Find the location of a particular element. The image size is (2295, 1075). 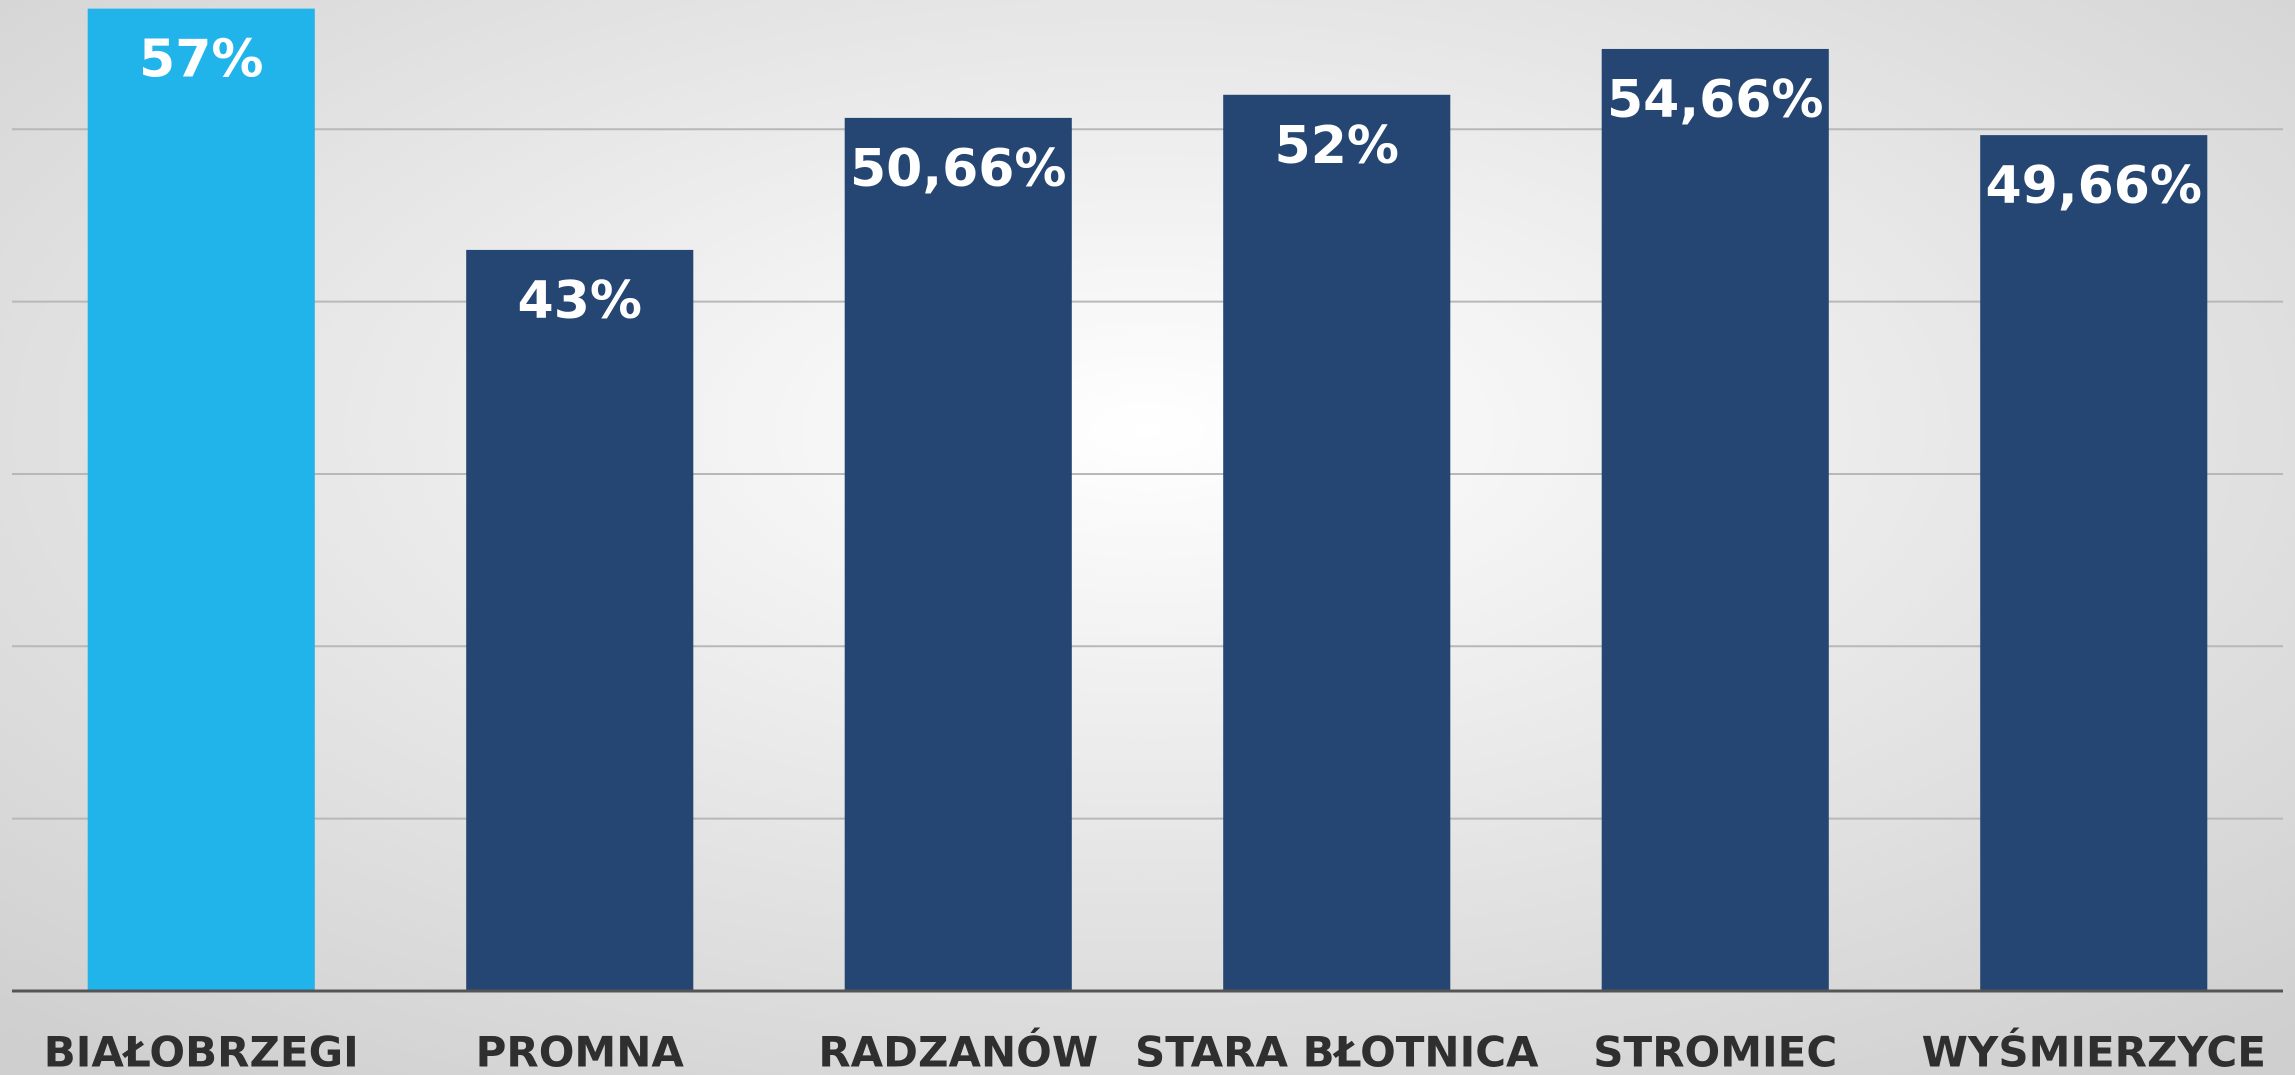

x-tick-label: STROMIEC is located at coordinates (1715, 1051).